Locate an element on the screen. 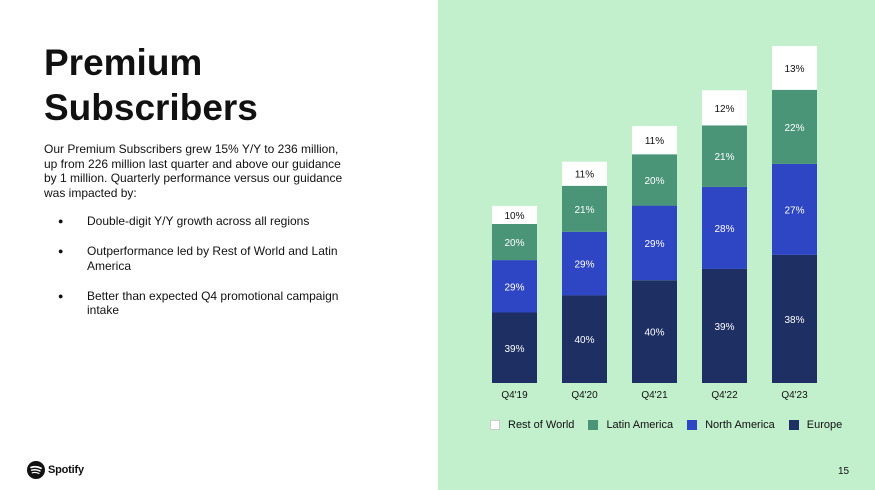 The image size is (875, 490). bar-data-label: 12% is located at coordinates (724, 109).